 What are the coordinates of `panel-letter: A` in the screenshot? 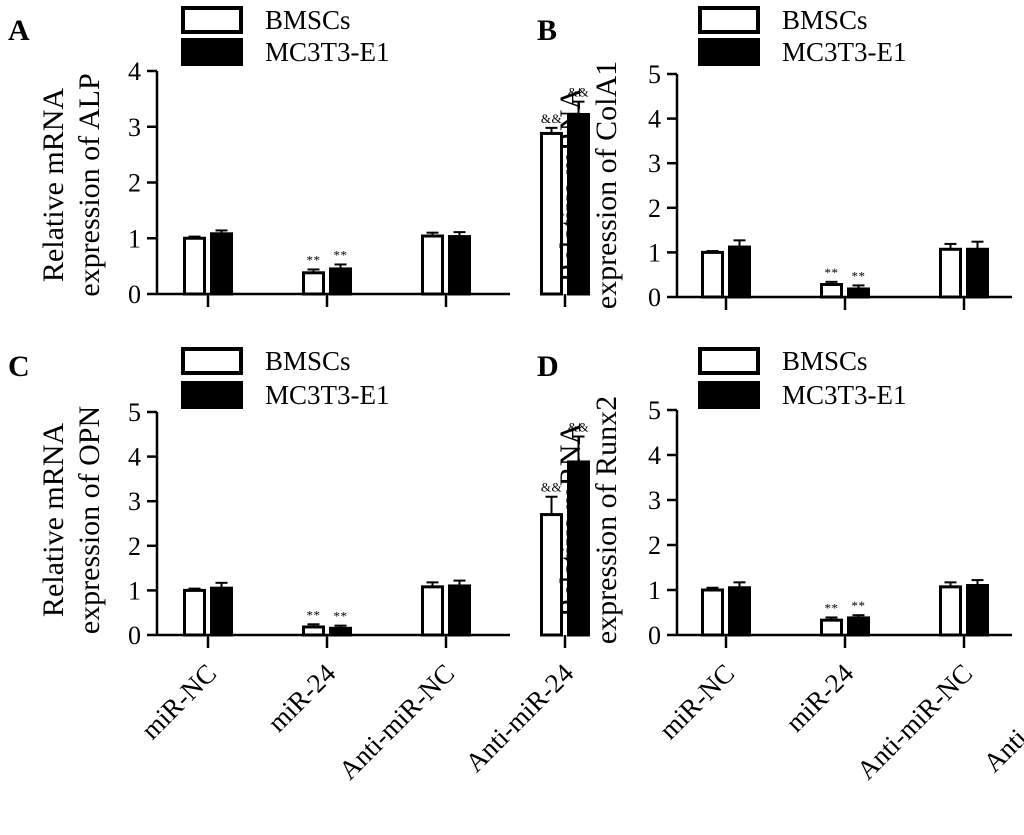 It's located at (19, 30).